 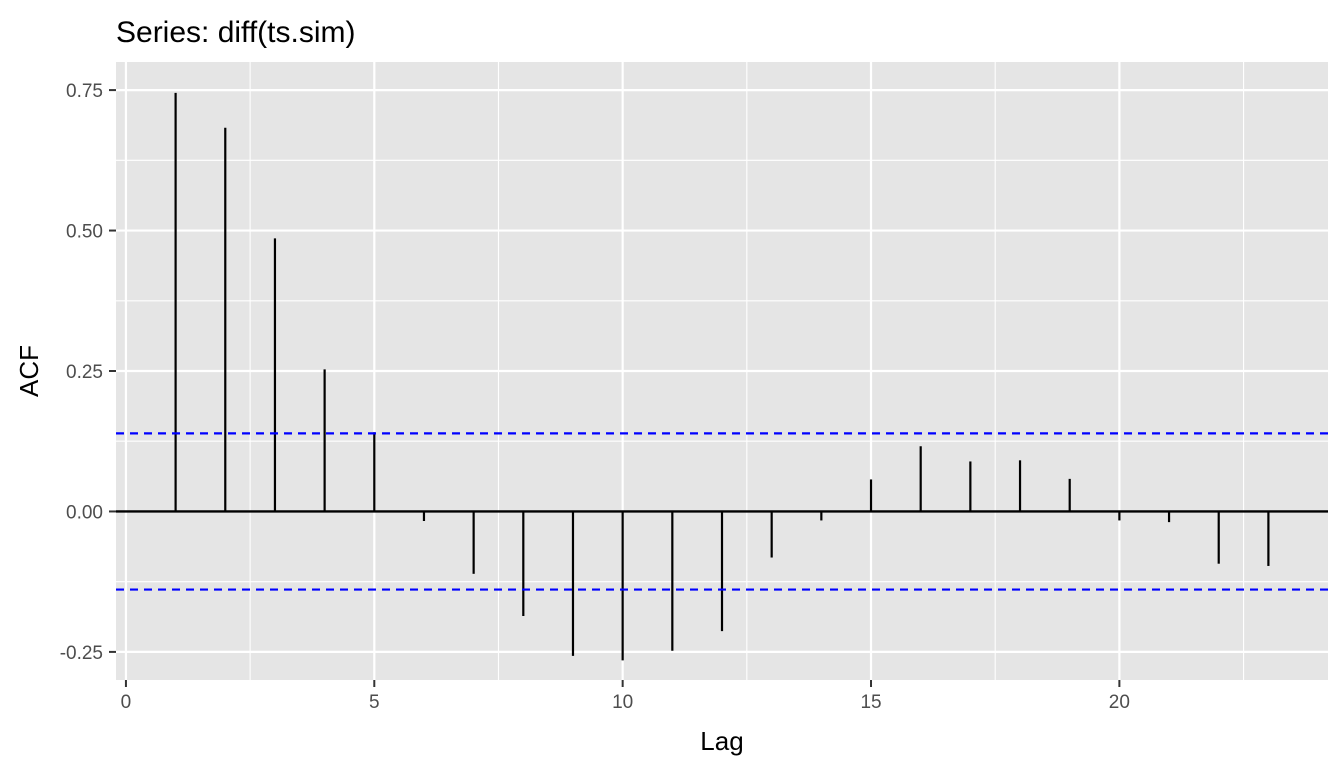 What do you see at coordinates (84, 372) in the screenshot?
I see `y-tick-label: 0.25` at bounding box center [84, 372].